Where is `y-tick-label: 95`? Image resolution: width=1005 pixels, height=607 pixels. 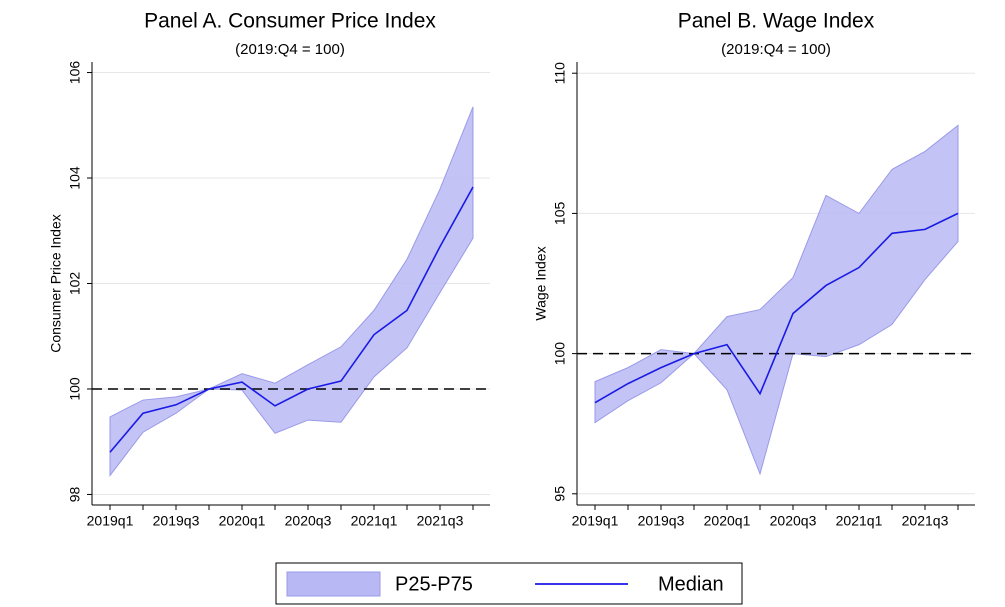
y-tick-label: 95 is located at coordinates (560, 494).